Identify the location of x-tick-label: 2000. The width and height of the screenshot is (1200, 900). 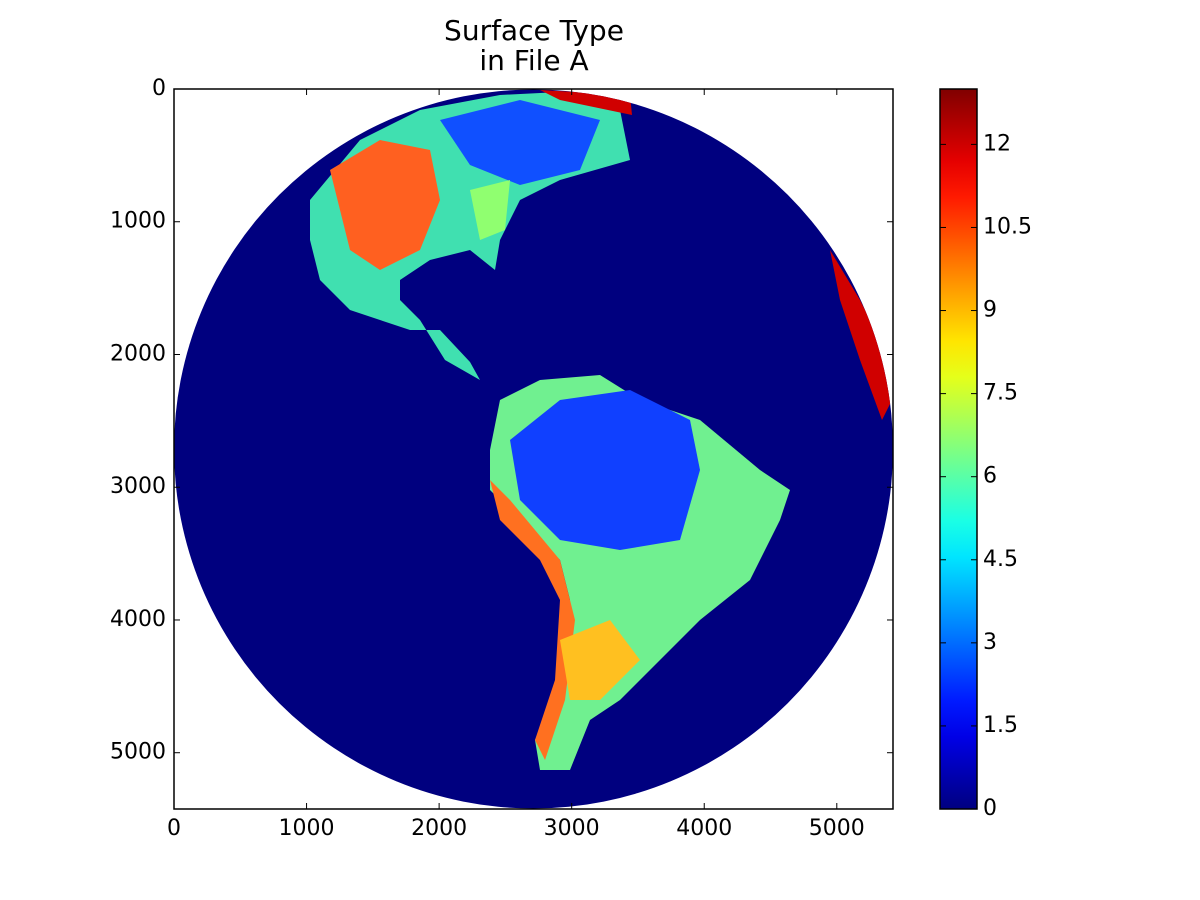
(439, 828).